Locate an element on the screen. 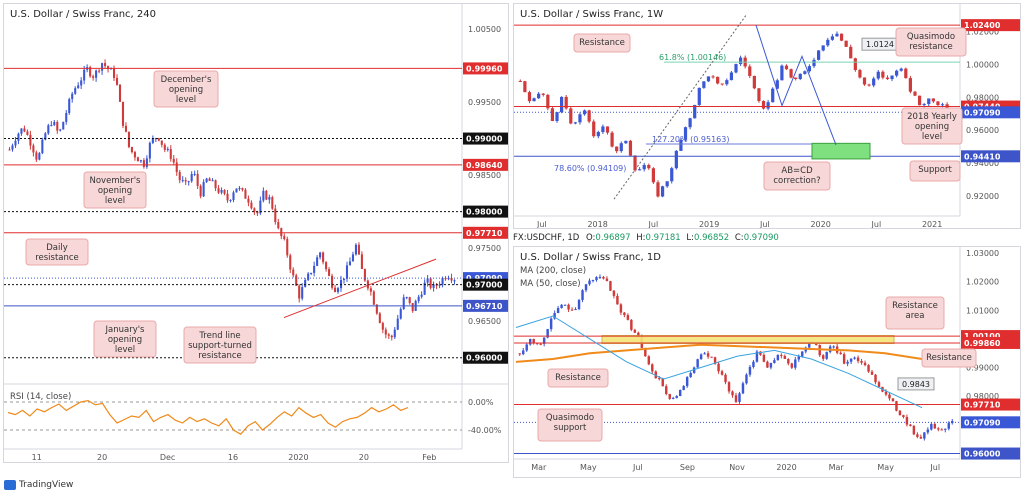 Image resolution: width=1024 pixels, height=497 pixels. annotation-support-label: Support is located at coordinates (935, 170).